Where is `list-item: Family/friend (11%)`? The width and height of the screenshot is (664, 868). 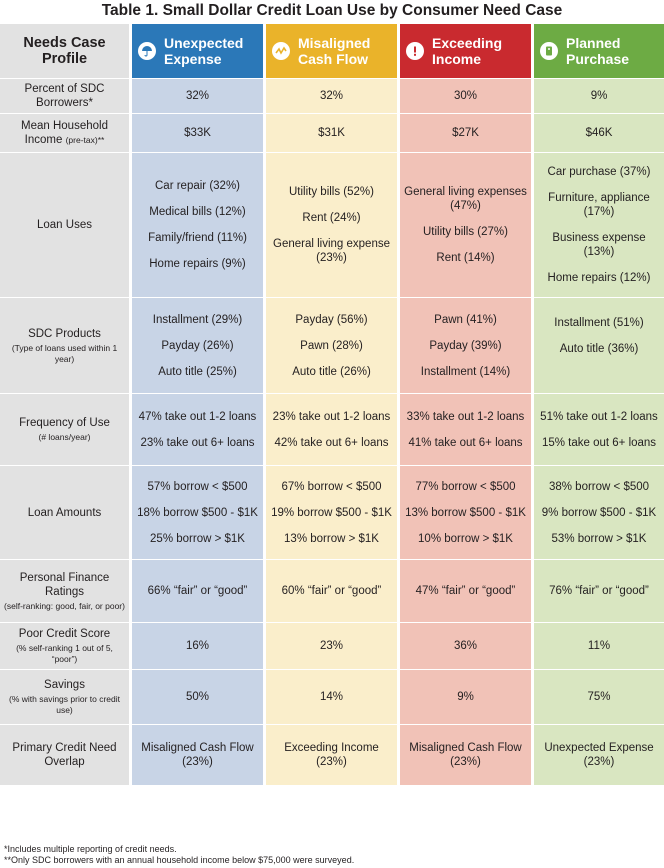 list-item: Family/friend (11%) is located at coordinates (197, 238).